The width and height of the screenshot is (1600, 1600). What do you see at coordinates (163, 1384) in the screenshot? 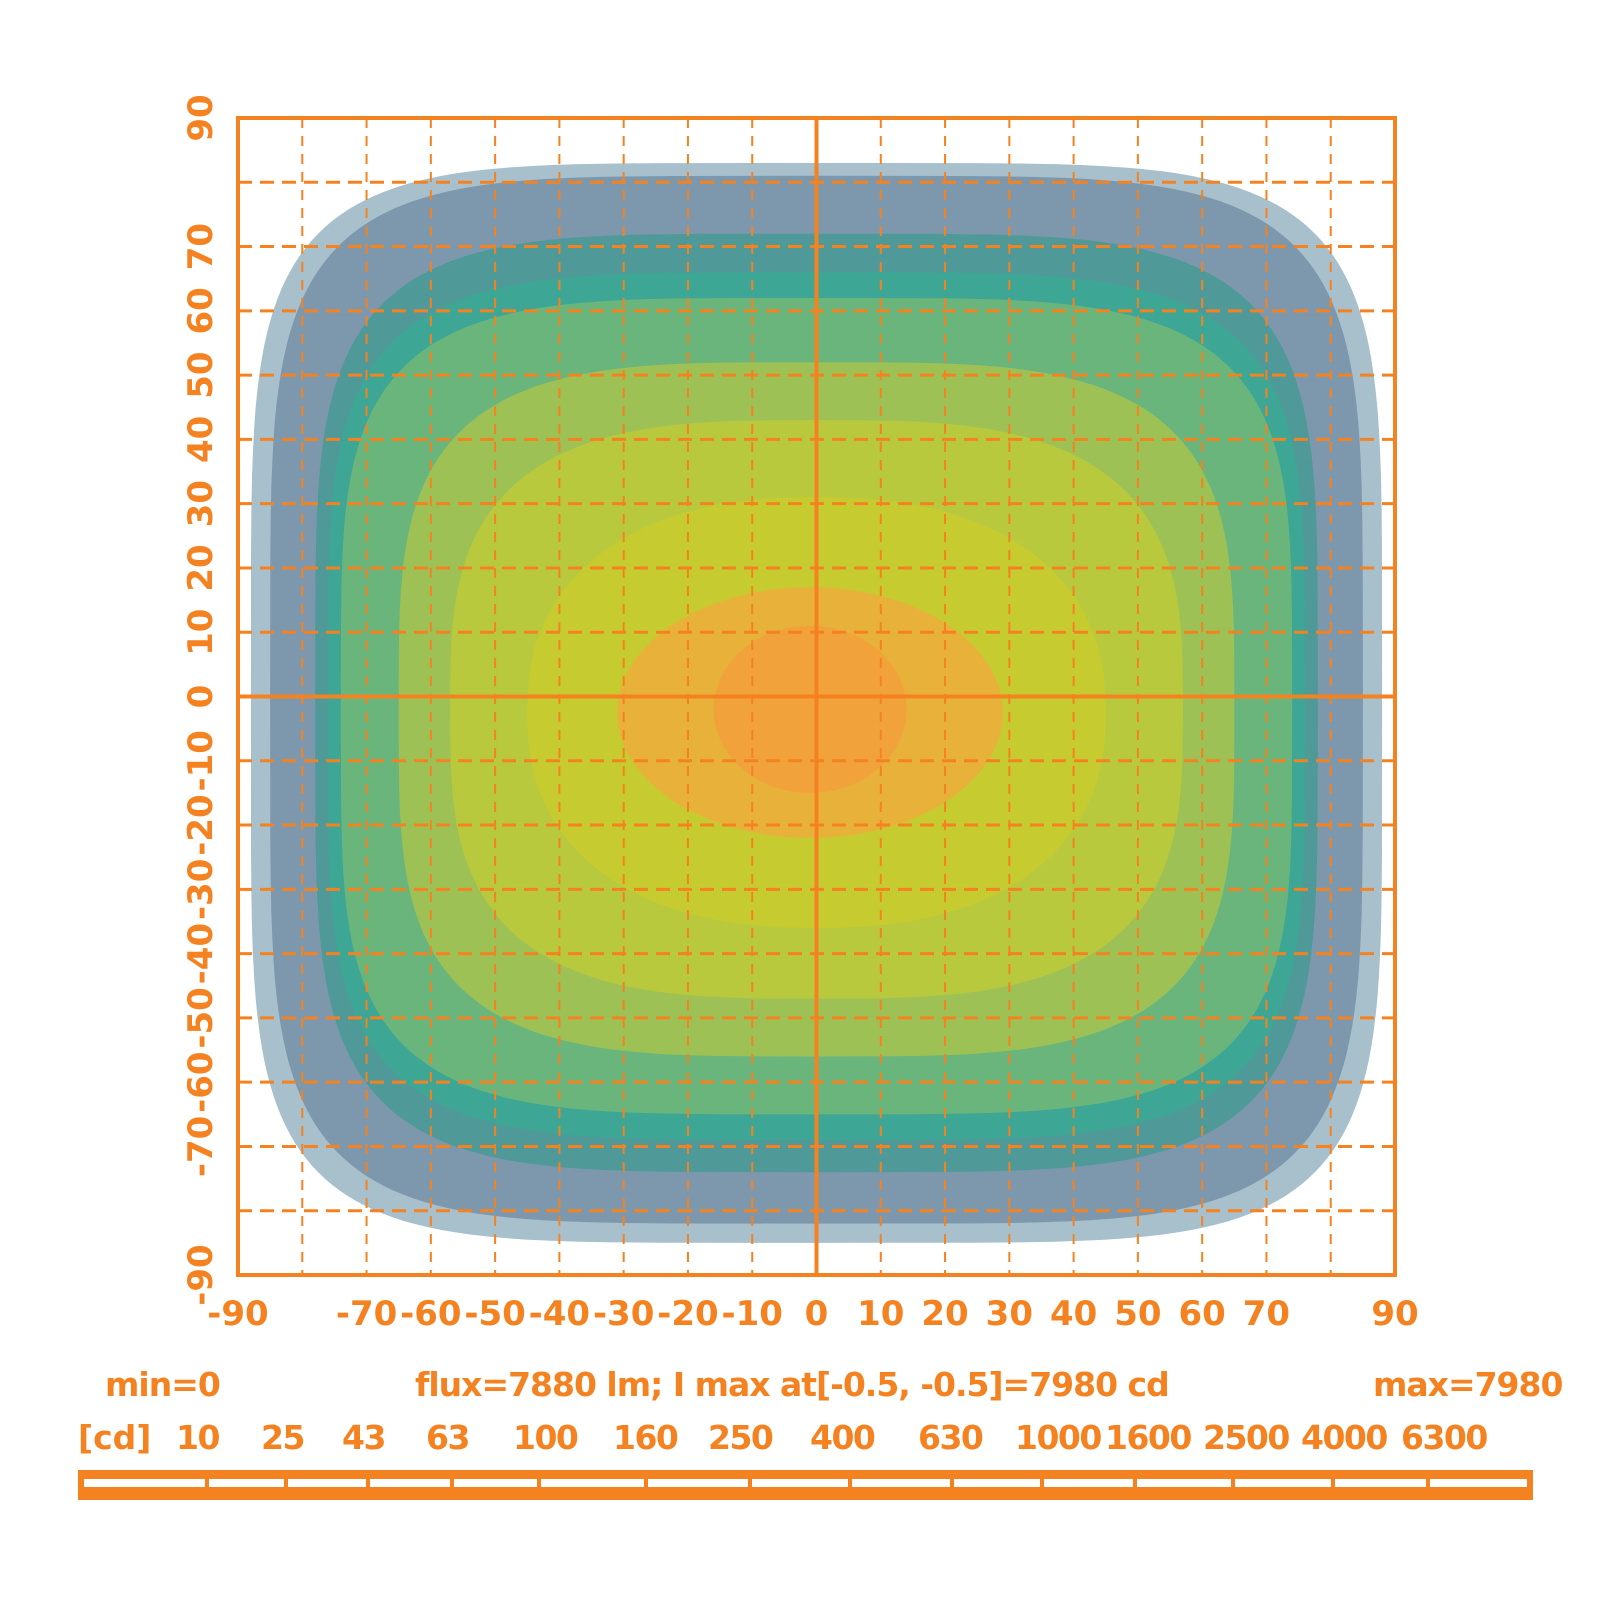
I see `min-label: min=0` at bounding box center [163, 1384].